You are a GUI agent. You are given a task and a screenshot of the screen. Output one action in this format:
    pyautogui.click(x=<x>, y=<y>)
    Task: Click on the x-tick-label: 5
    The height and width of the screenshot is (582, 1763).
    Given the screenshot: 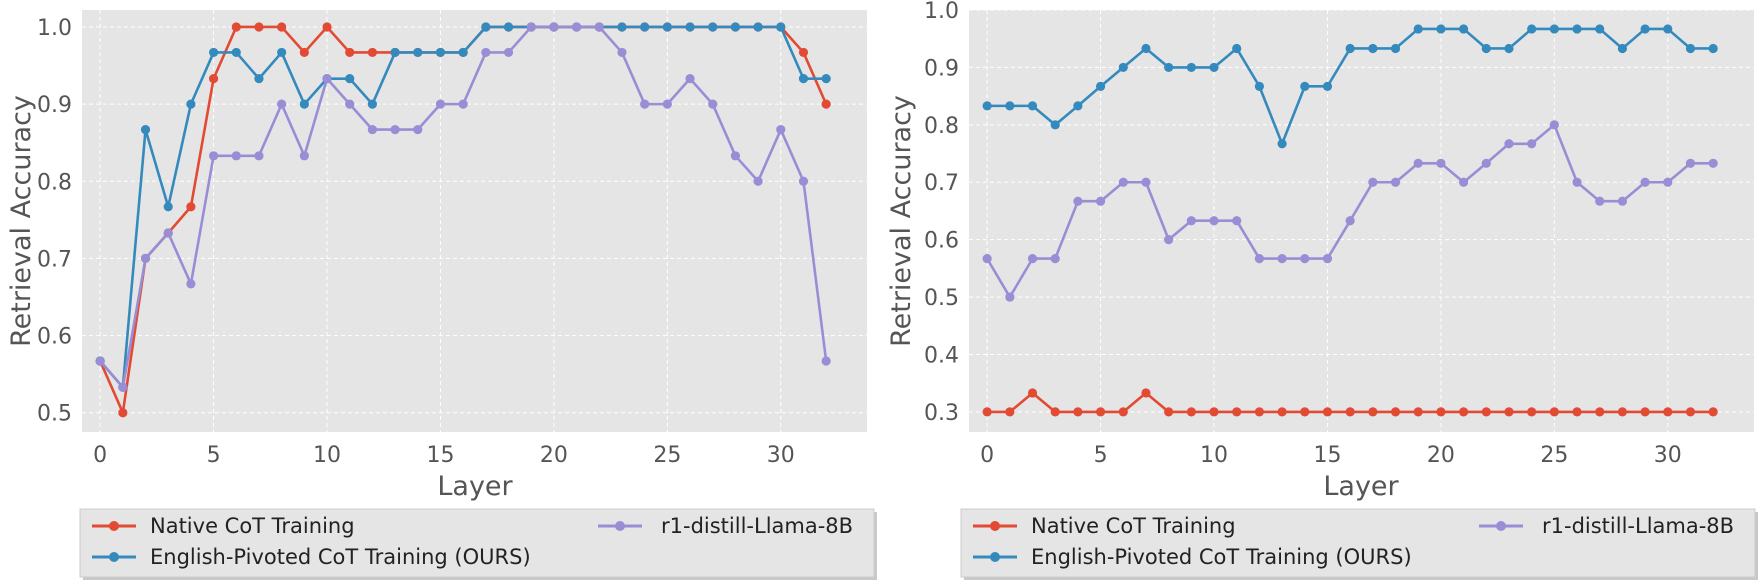 What is the action you would take?
    pyautogui.click(x=214, y=455)
    